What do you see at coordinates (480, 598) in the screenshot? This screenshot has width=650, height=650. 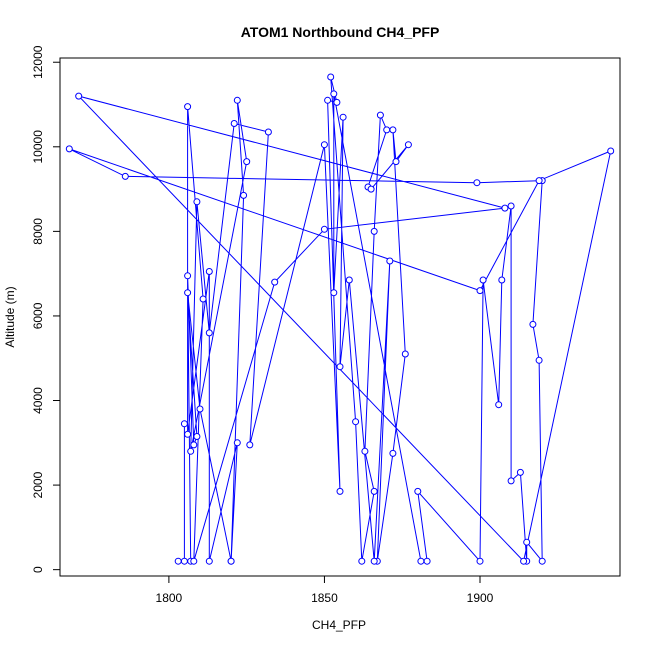 I see `x-tick-label: 1900` at bounding box center [480, 598].